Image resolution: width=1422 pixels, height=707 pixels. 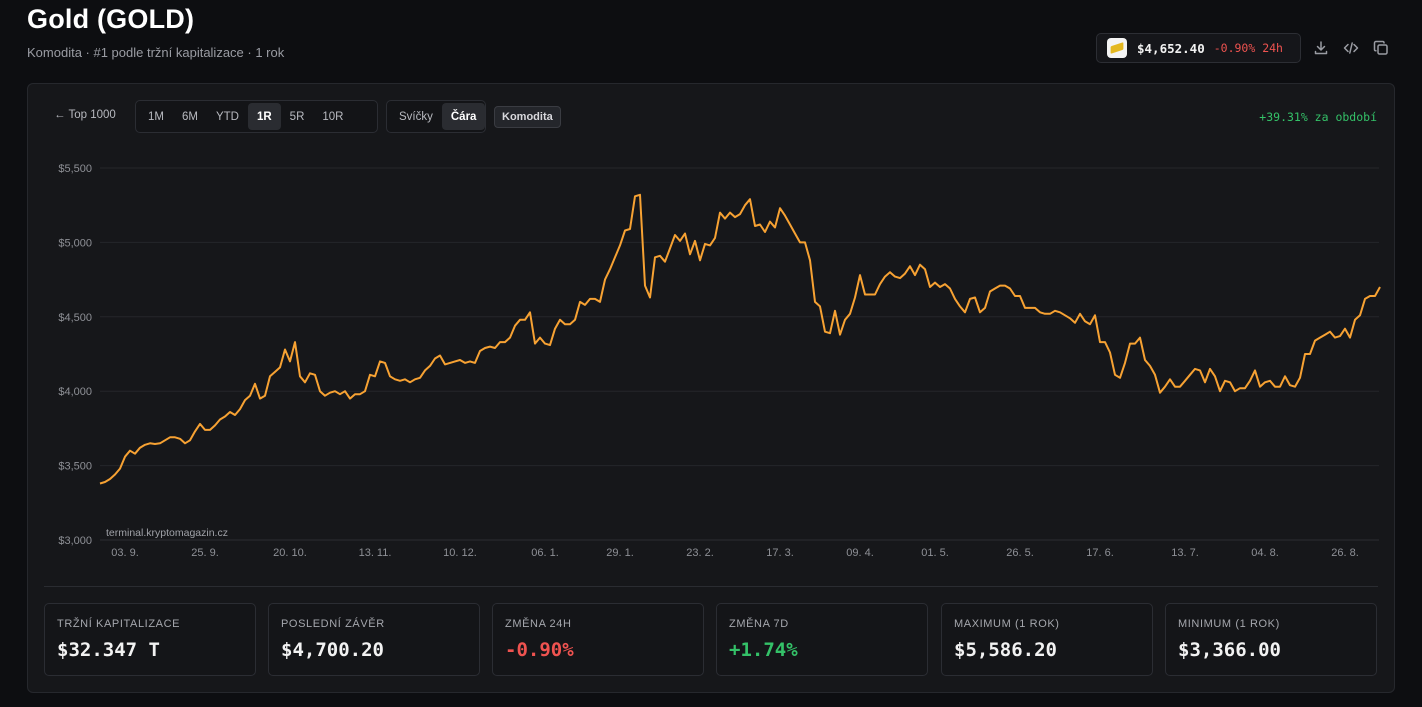 I want to click on panel-divider, so click(x=711, y=586).